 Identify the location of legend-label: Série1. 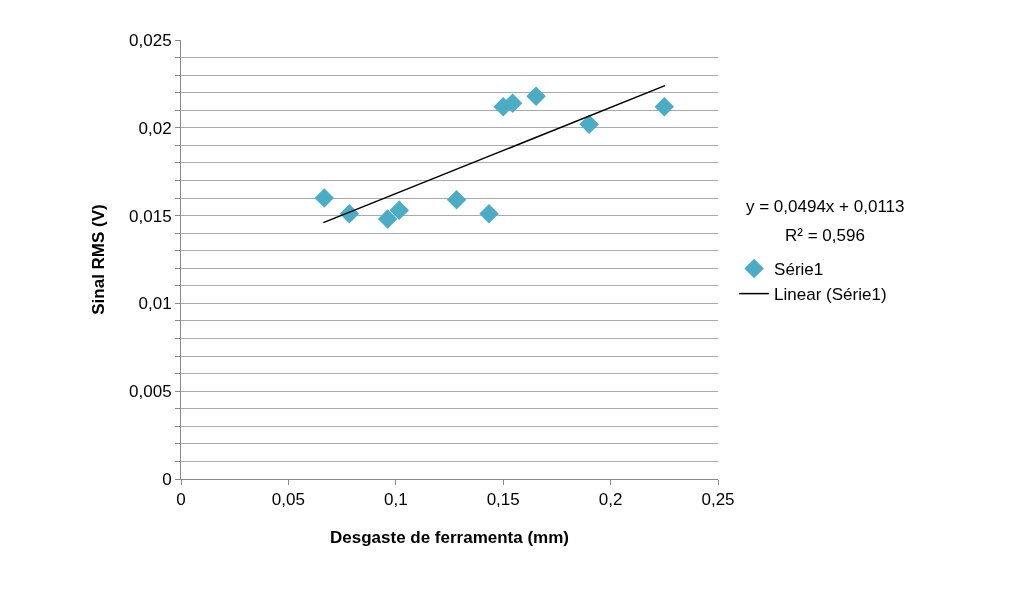
(799, 270).